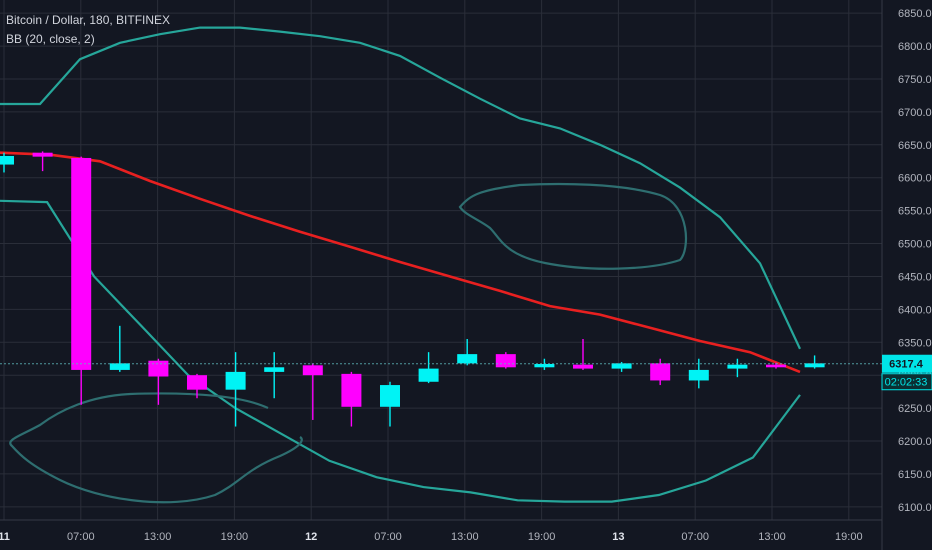  Describe the element at coordinates (915, 212) in the screenshot. I see `y-tick-label: 6550.0` at that location.